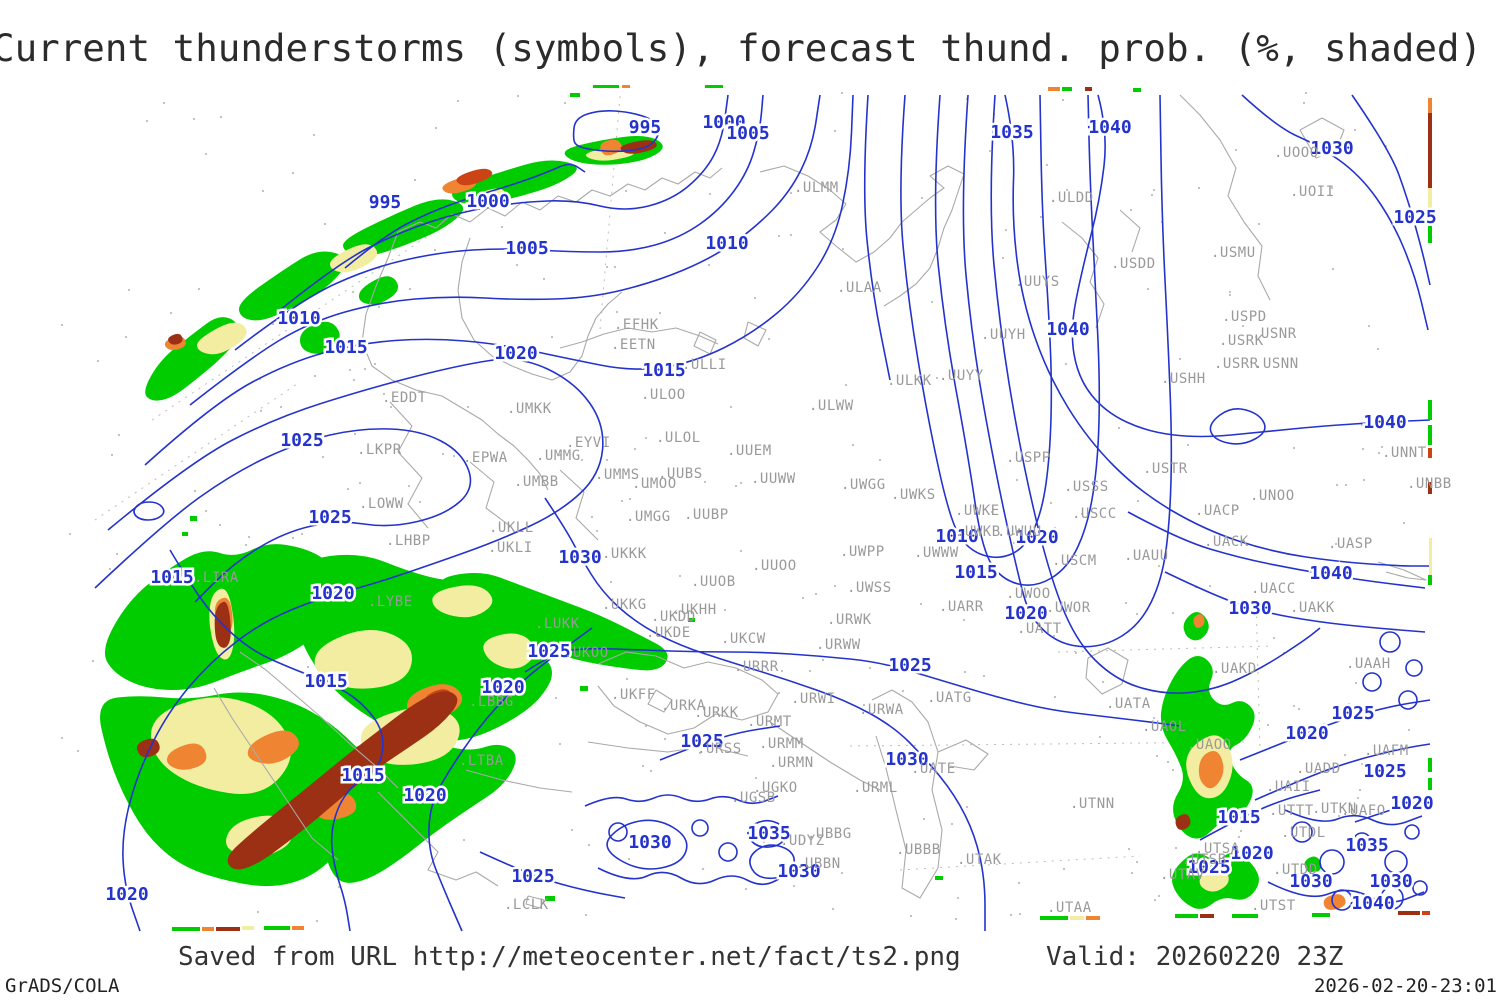 This screenshot has height=1004, width=1500. Describe the element at coordinates (1272, 496) in the screenshot. I see `station-label-UNOO: .UNOO` at that location.